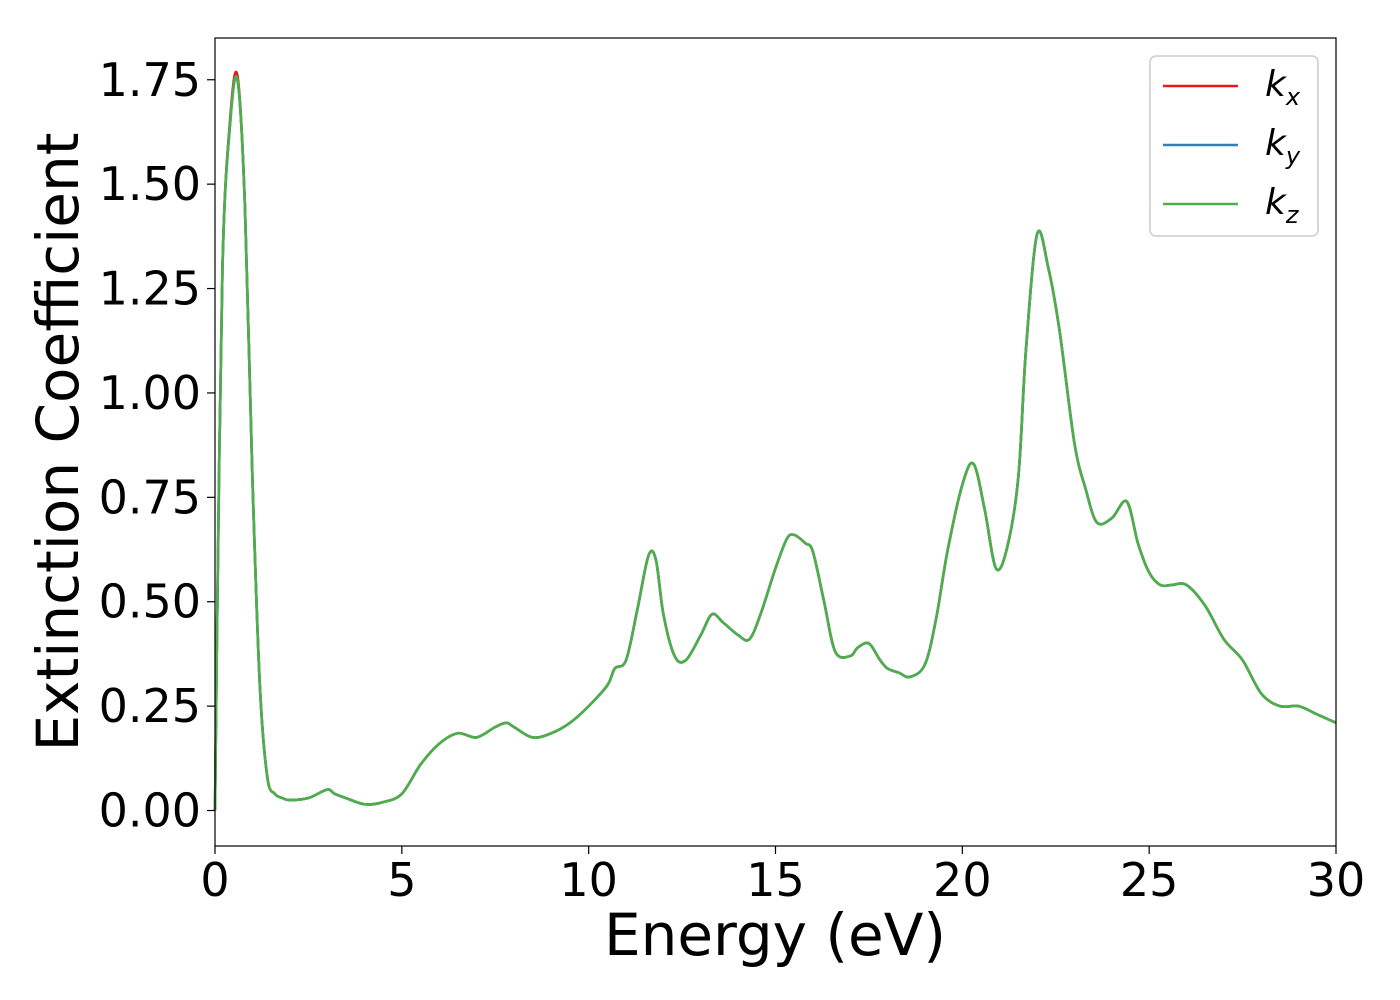 Image resolution: width=1400 pixels, height=1000 pixels. What do you see at coordinates (1283, 87) in the screenshot?
I see `legend-label-x: kx` at bounding box center [1283, 87].